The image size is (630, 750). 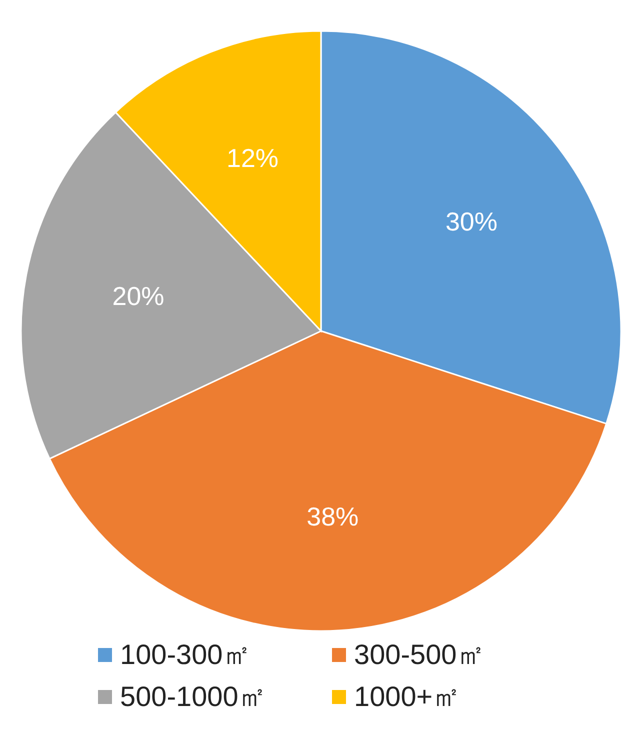 I want to click on legend-label: 100-300㎡, so click(x=185, y=655).